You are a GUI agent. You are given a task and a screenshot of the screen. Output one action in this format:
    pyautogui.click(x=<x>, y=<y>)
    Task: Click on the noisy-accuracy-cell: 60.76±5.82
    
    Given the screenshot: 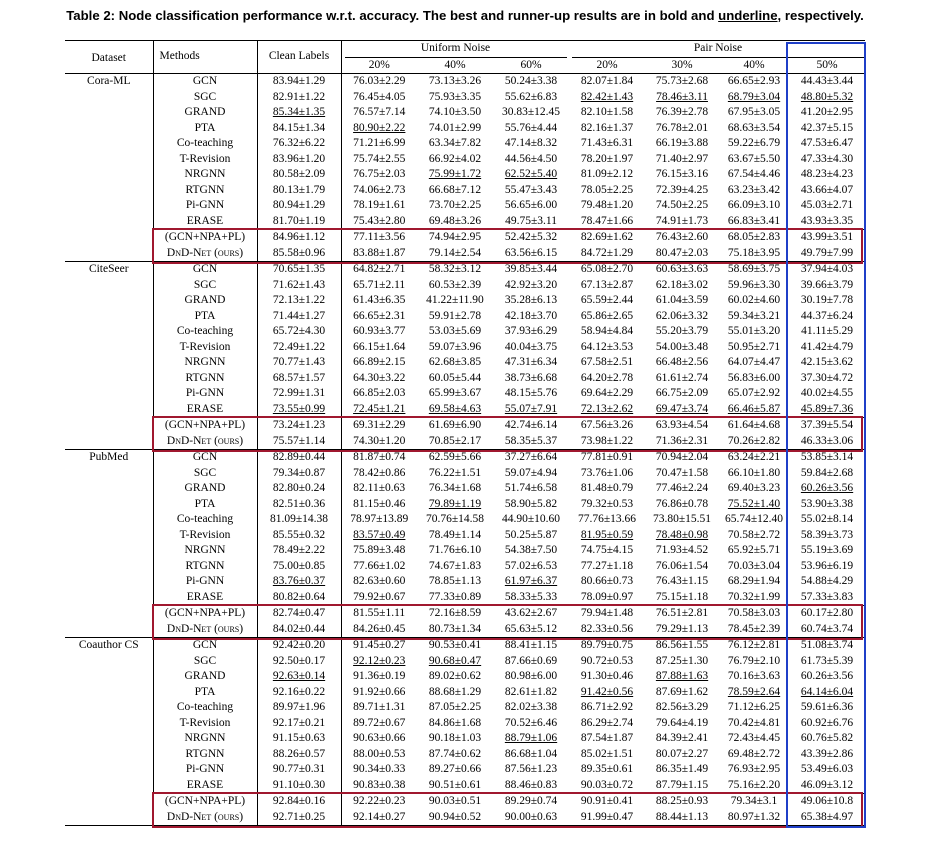 What is the action you would take?
    pyautogui.click(x=827, y=738)
    